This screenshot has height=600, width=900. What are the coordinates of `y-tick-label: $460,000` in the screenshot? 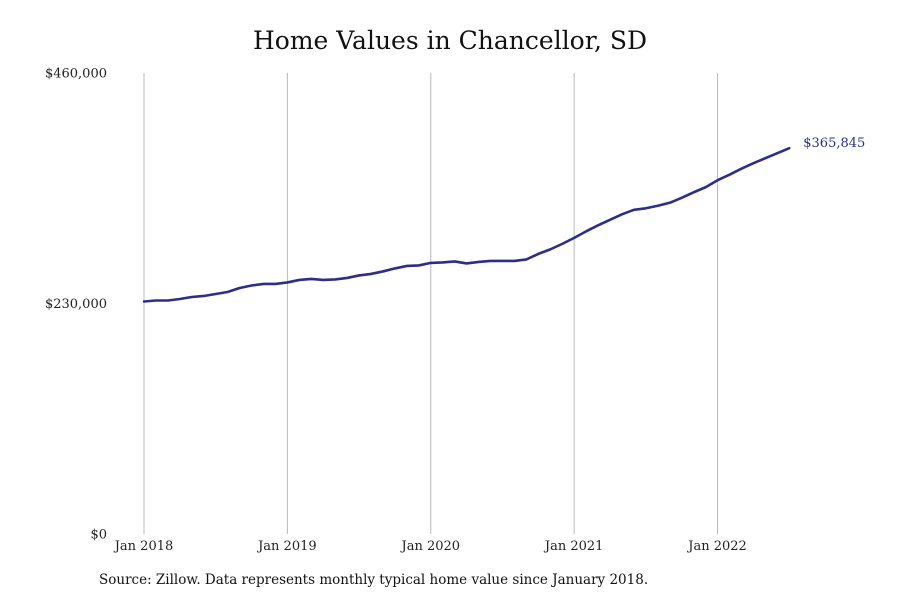 It's located at (76, 74).